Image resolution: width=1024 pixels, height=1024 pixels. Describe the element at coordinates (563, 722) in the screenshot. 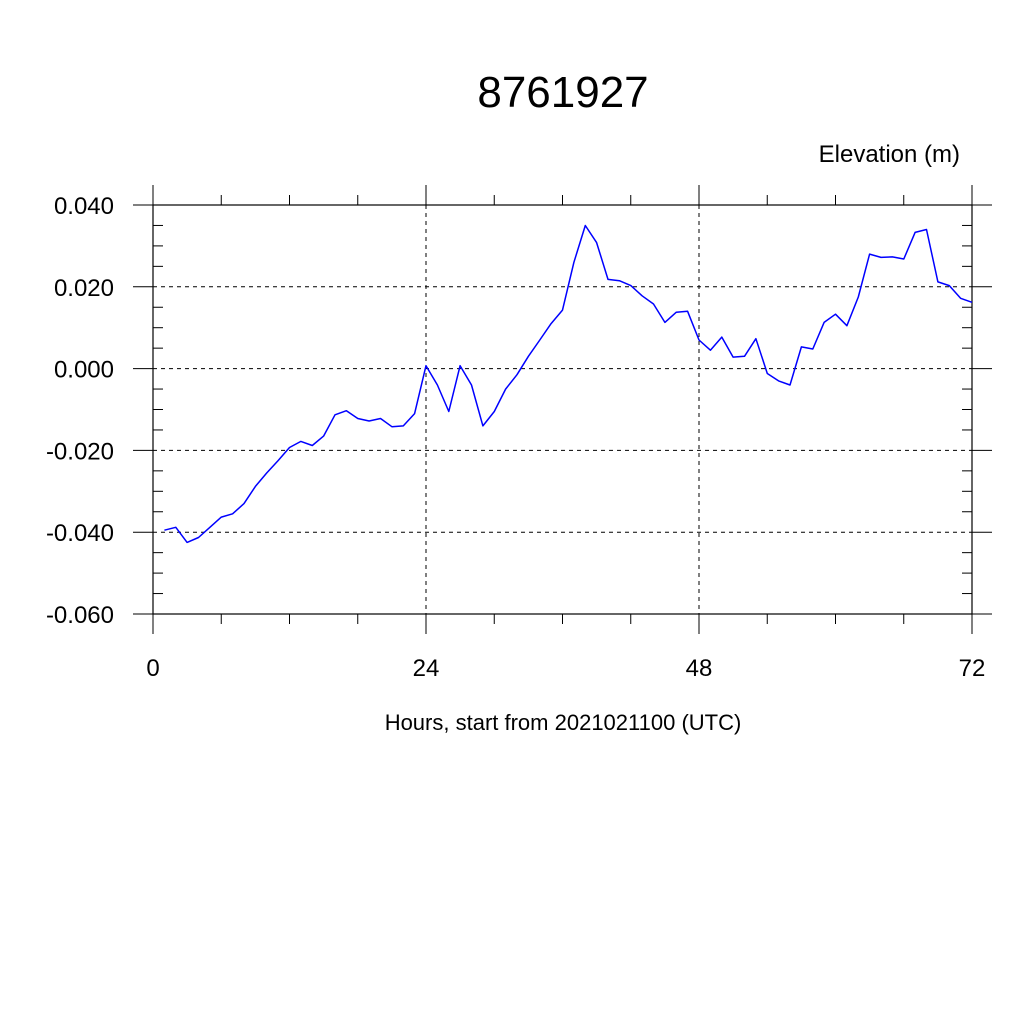

I see `x-axis-label: Hours, start from 2021021100 (UTC)` at that location.